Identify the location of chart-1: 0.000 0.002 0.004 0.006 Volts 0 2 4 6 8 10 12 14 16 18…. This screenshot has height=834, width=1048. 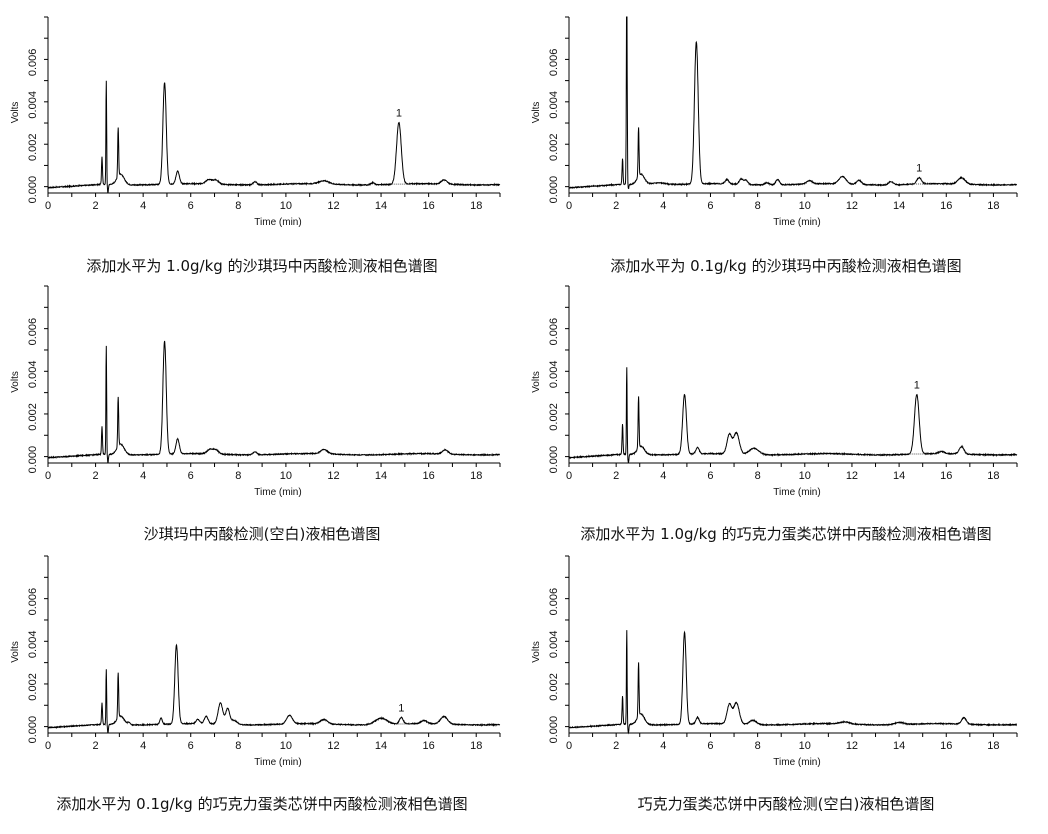
(255, 122).